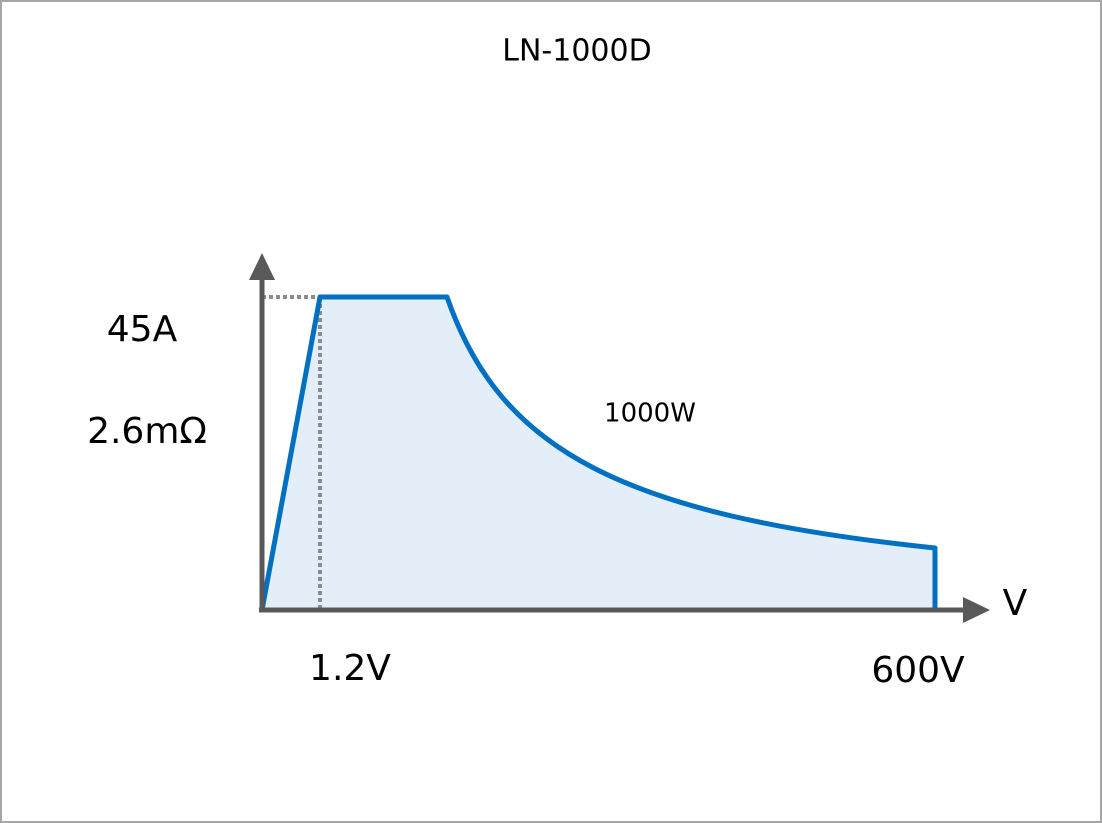  What do you see at coordinates (262, 266) in the screenshot?
I see `y-axis-arrow` at bounding box center [262, 266].